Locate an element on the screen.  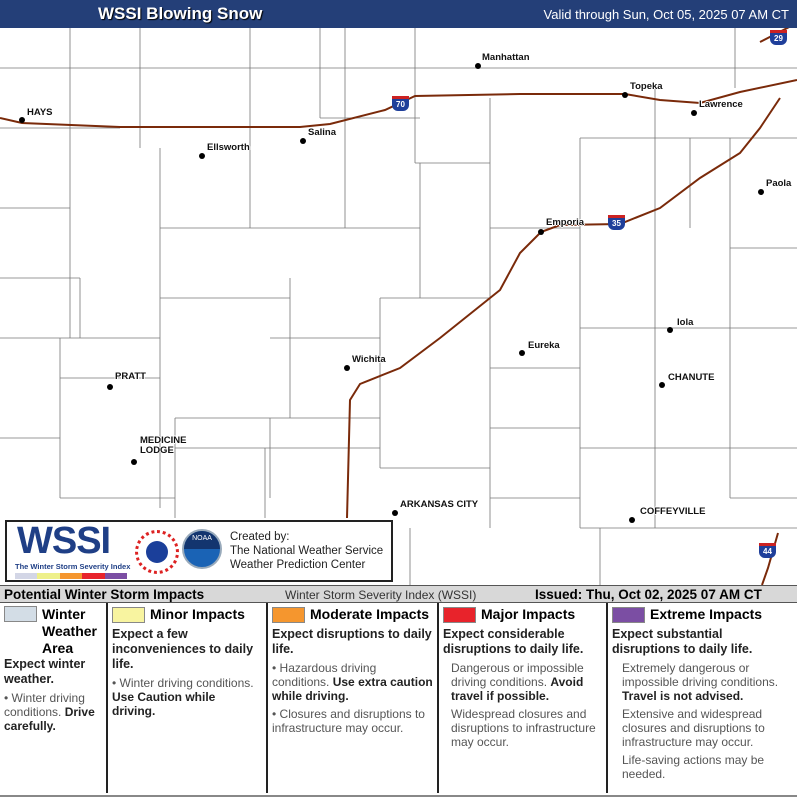
city-label: COFFEYVILLE is located at coordinates (673, 511).